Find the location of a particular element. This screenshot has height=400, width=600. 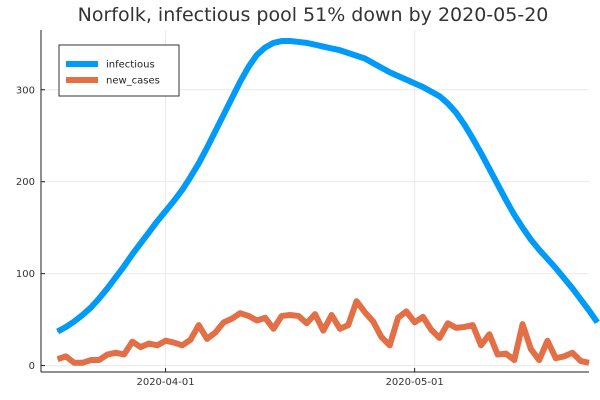

legend: infectious new_cases is located at coordinates (119, 70).